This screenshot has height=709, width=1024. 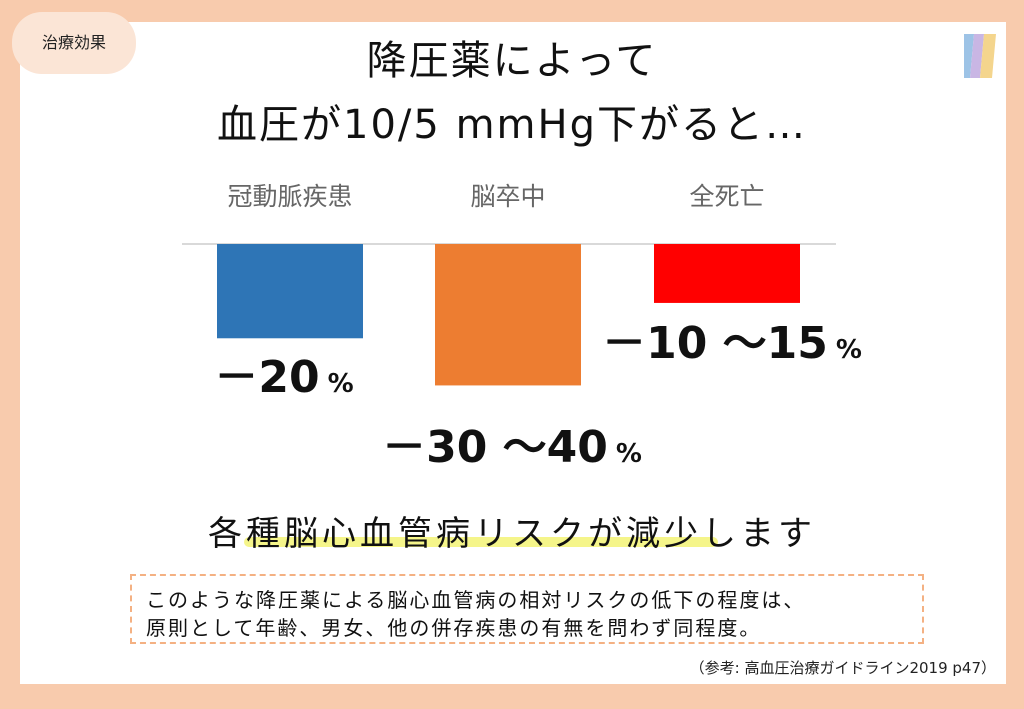 I want to click on source-citation: （参考: 高血圧治療ガイドライン2019 p47）, so click(x=842, y=668).